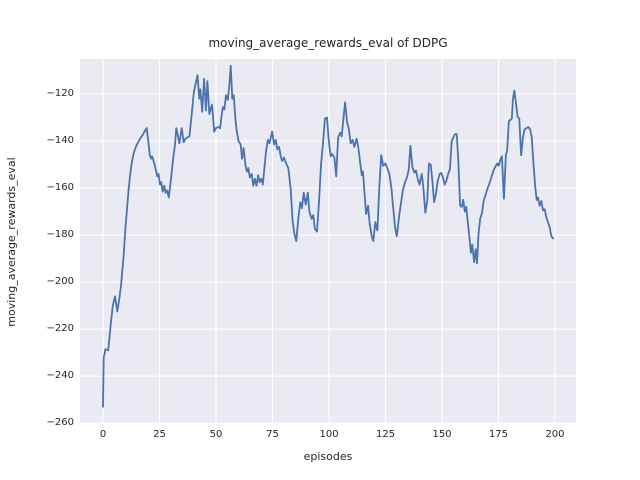 The image size is (640, 480). Describe the element at coordinates (60, 94) in the screenshot. I see `y-tick-label: −120` at that location.